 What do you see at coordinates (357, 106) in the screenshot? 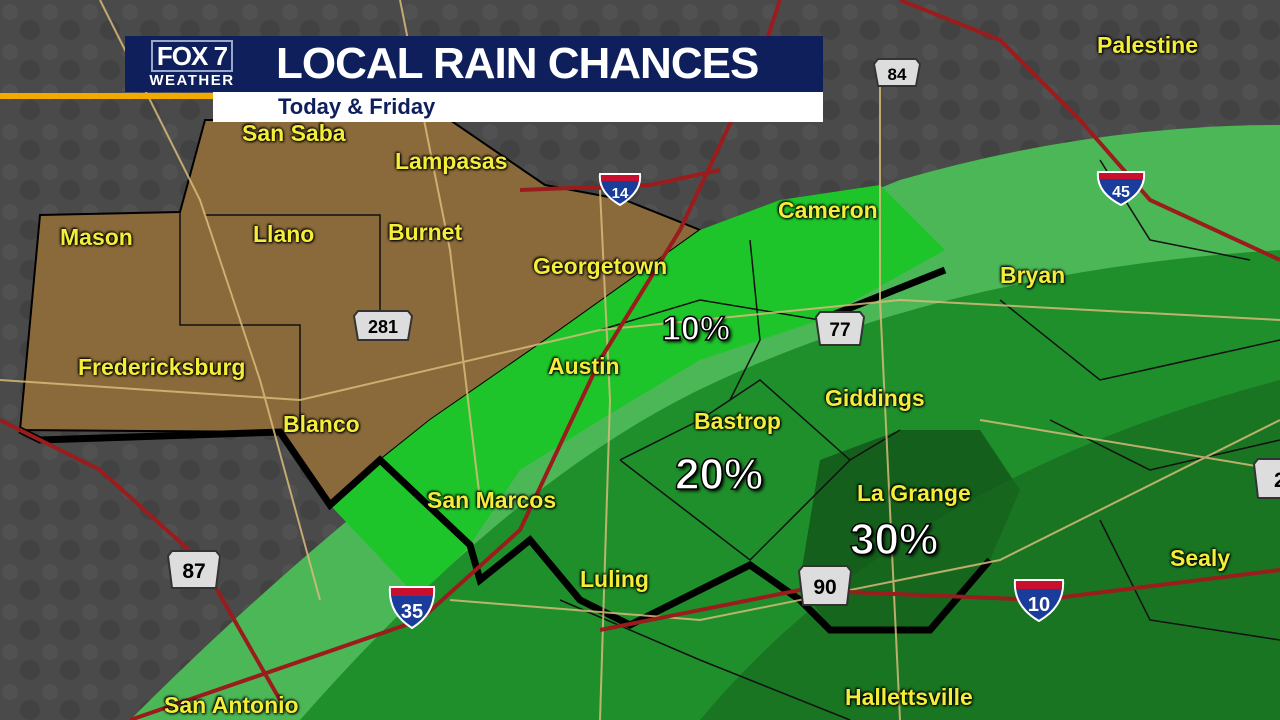
I see `subtitle: Today & Friday` at bounding box center [357, 106].